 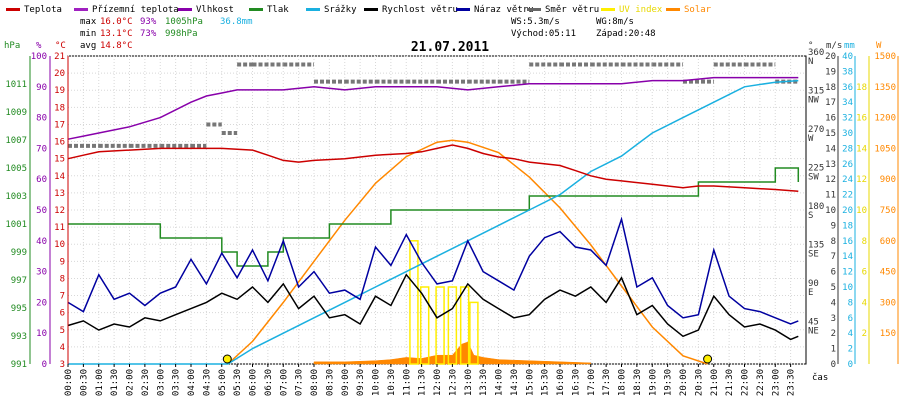 What do you see at coordinates (504, 10) in the screenshot?
I see `legend-label-naraz: Náraz větru` at bounding box center [504, 10].